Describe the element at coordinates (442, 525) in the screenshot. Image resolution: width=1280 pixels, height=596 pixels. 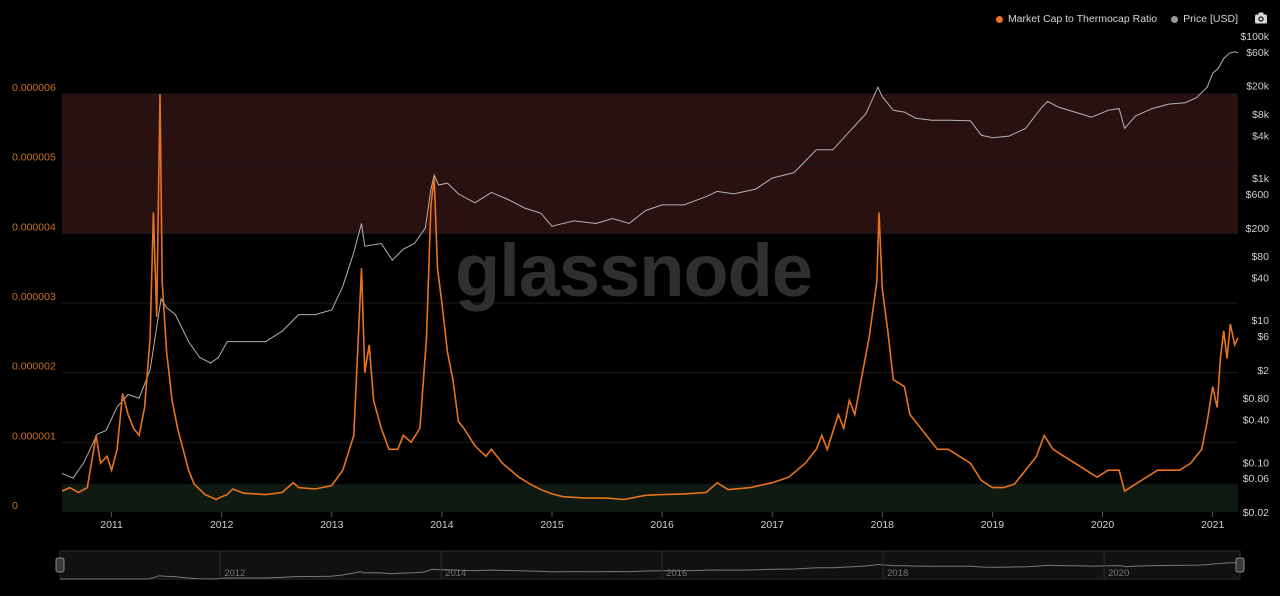
I see `x-tick-label: 2014` at that location.